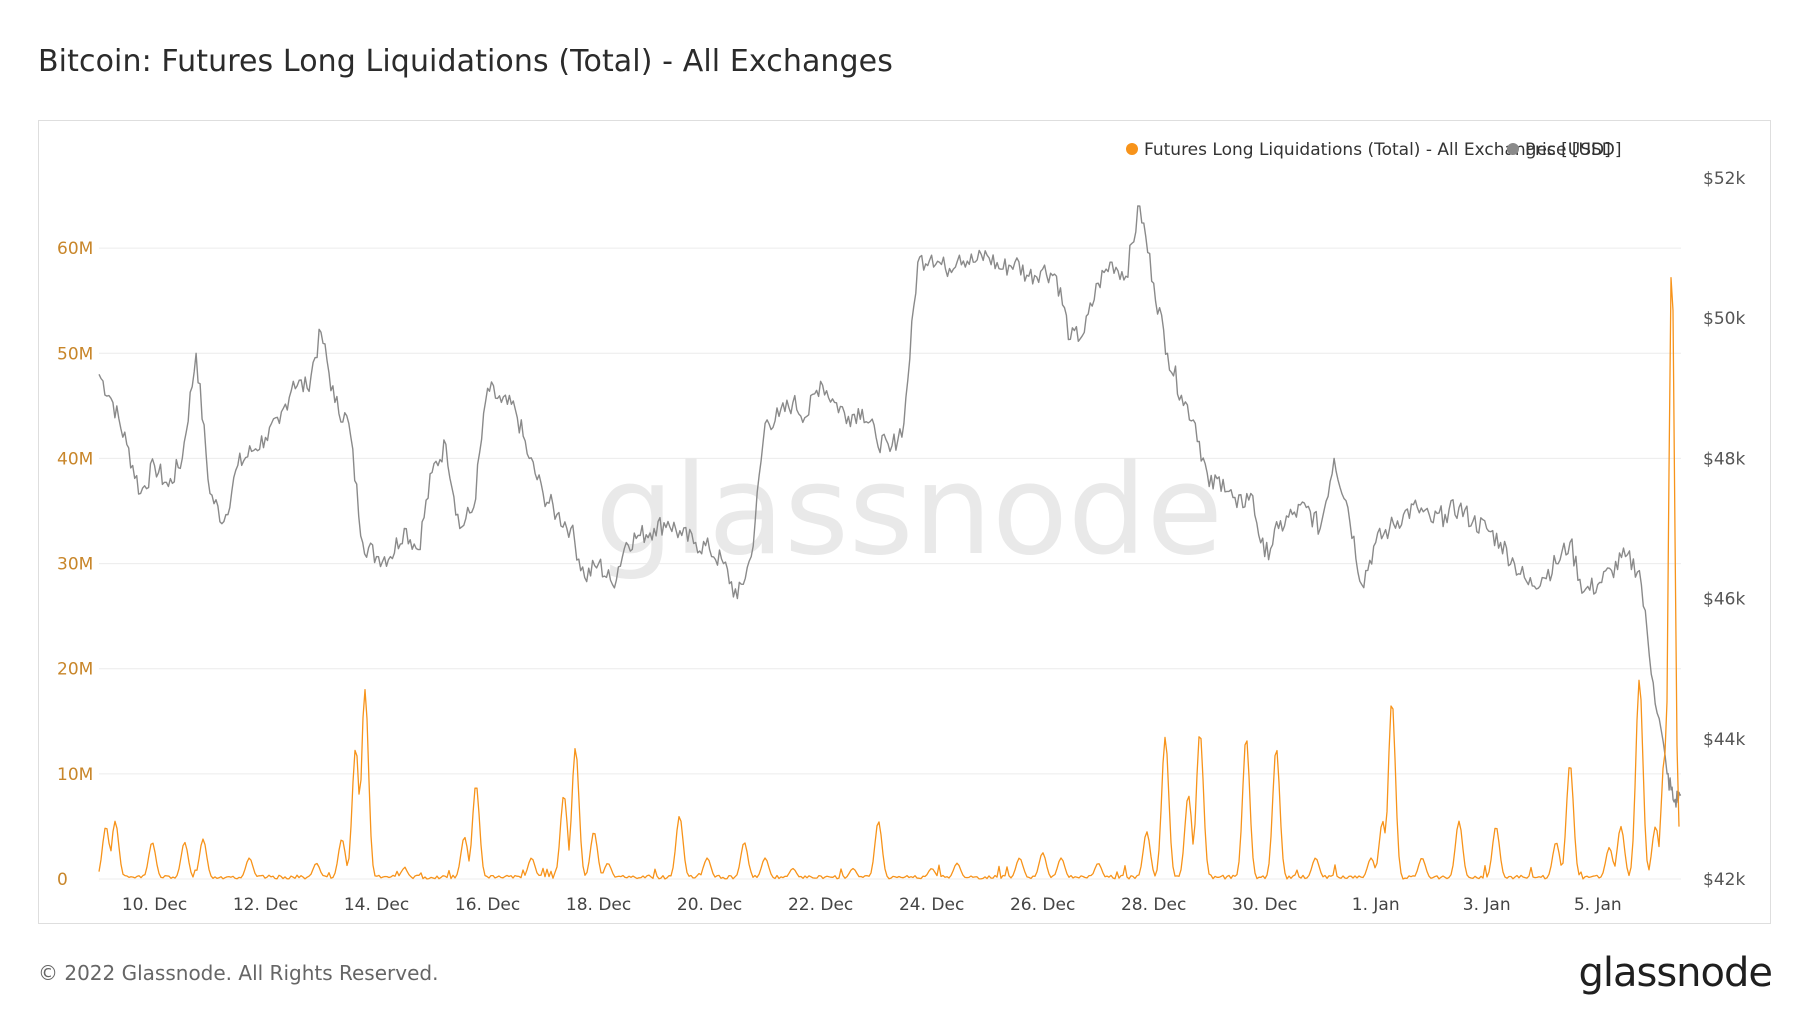 The image size is (1800, 1013). Describe the element at coordinates (75, 670) in the screenshot. I see `y-left-tick-label: 20M` at that location.